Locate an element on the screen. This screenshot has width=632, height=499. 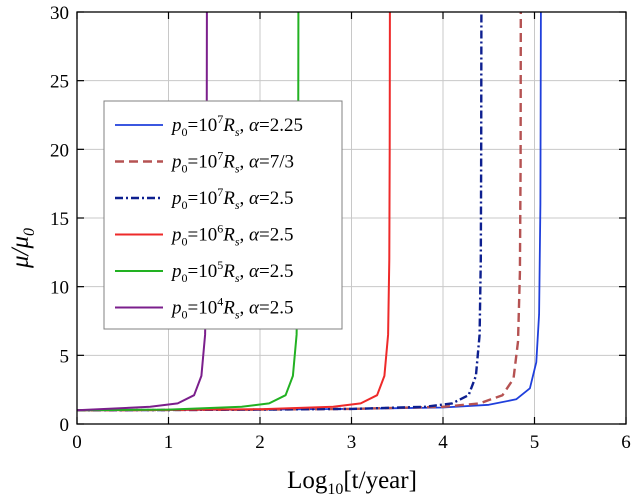
legend-label-6: p0=104Rs, α=2.5 is located at coordinates (231, 308).